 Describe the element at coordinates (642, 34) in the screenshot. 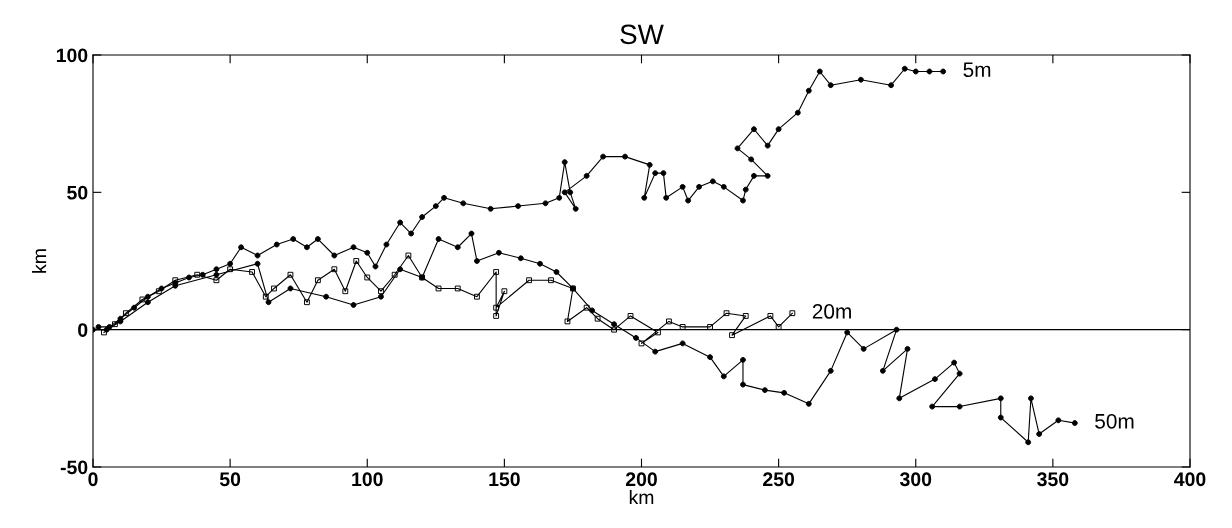

I see `chart-title: SW` at that location.